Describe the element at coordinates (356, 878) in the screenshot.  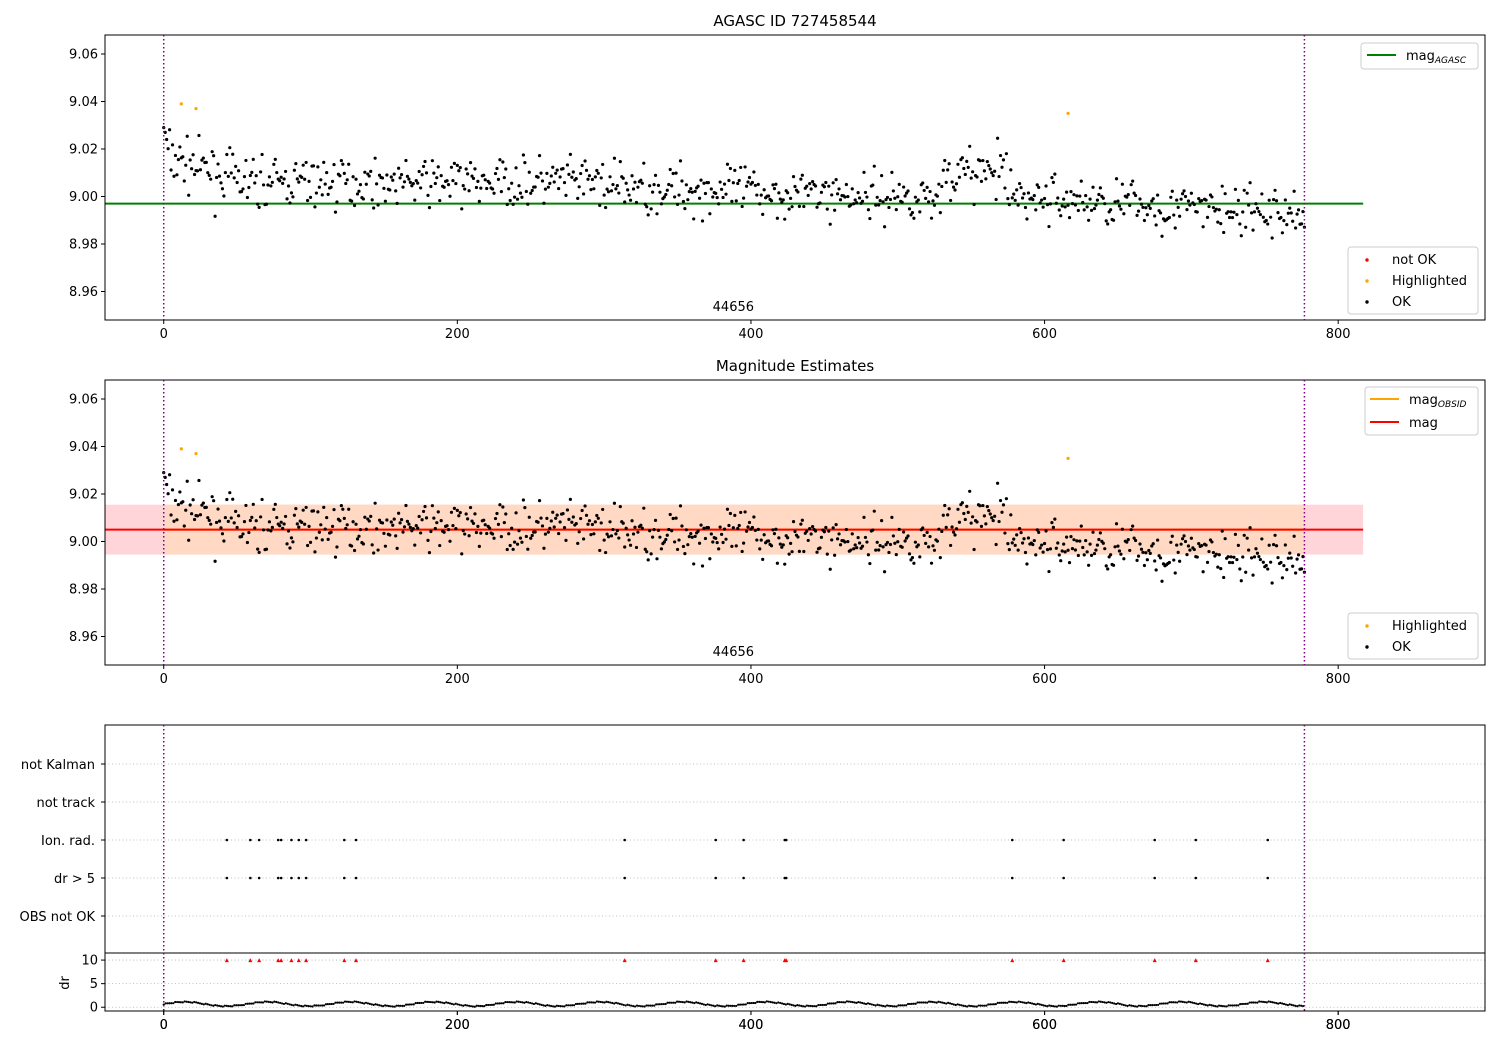
I see `dr5-flag-point` at that location.